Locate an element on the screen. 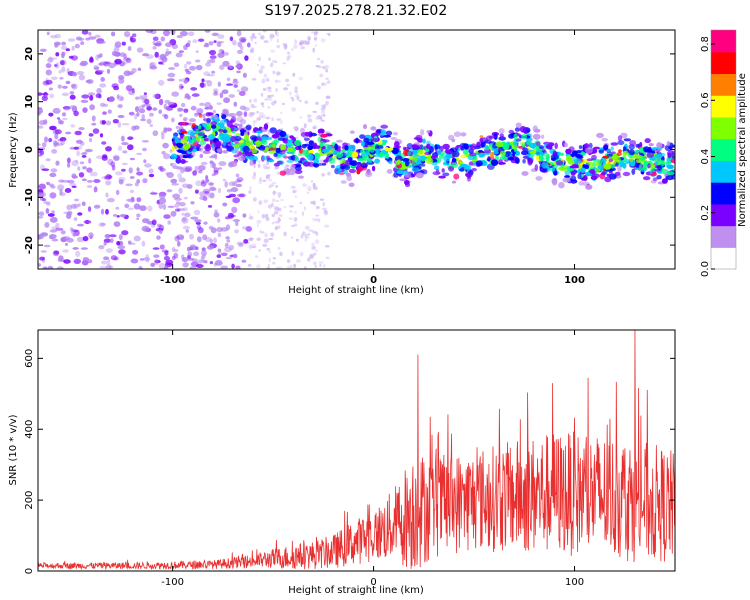  colorbar-tick-label: 0.2 is located at coordinates (705, 213).